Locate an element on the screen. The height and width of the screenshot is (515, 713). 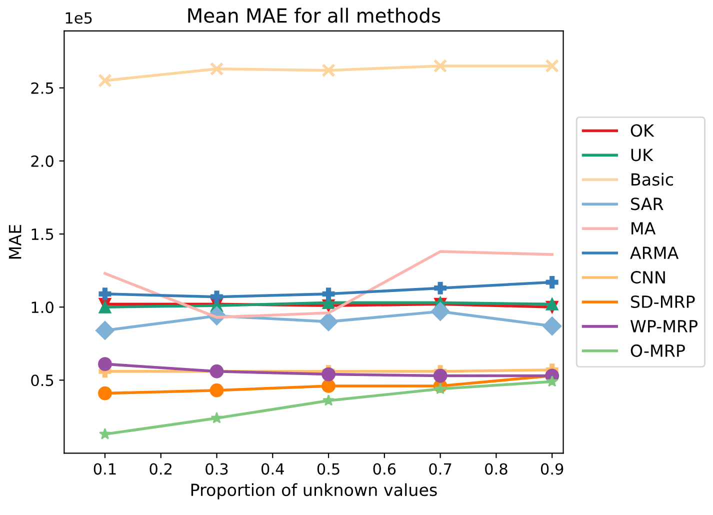
legend-label: Basic is located at coordinates (653, 179).